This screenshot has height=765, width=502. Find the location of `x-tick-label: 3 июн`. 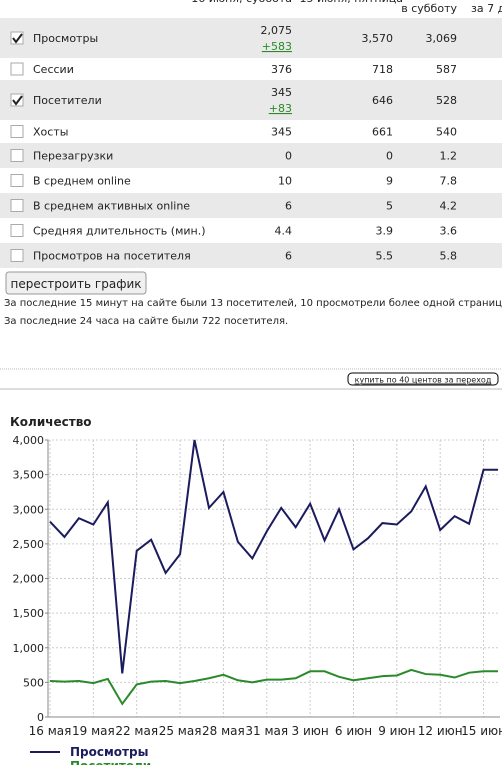

x-tick-label: 3 июн is located at coordinates (310, 731).